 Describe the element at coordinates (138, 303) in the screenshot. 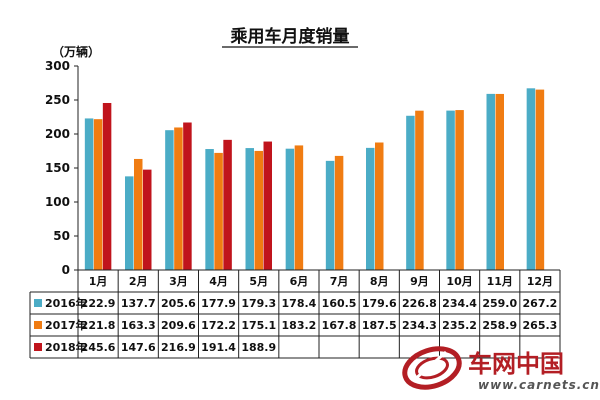

I see `data-label: 137.7` at that location.